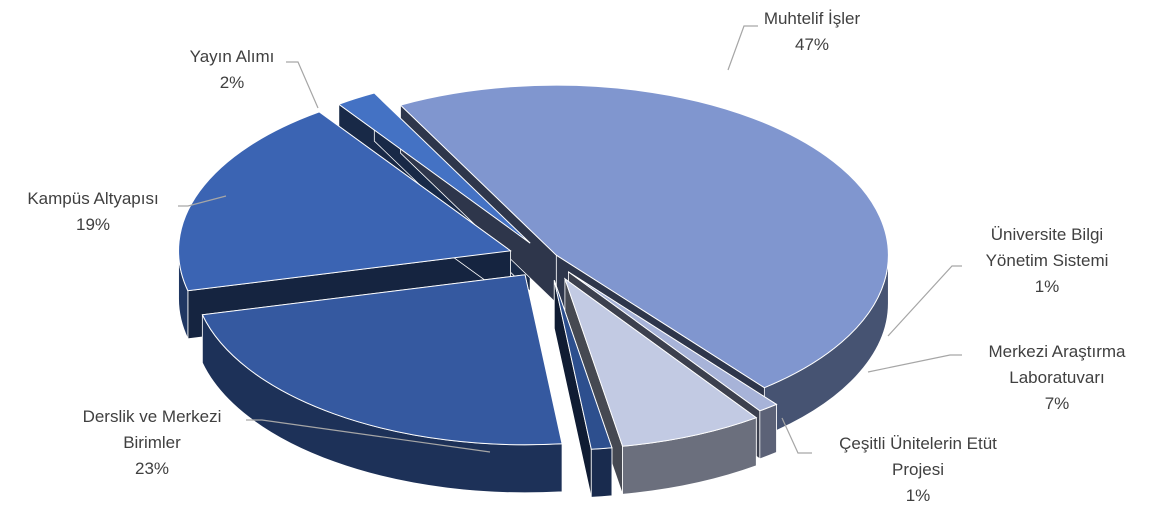 This screenshot has height=517, width=1160. I want to click on pie-label-1: Üniversite Bilgi Yönetim Sistemi 1%, so click(998, 281).